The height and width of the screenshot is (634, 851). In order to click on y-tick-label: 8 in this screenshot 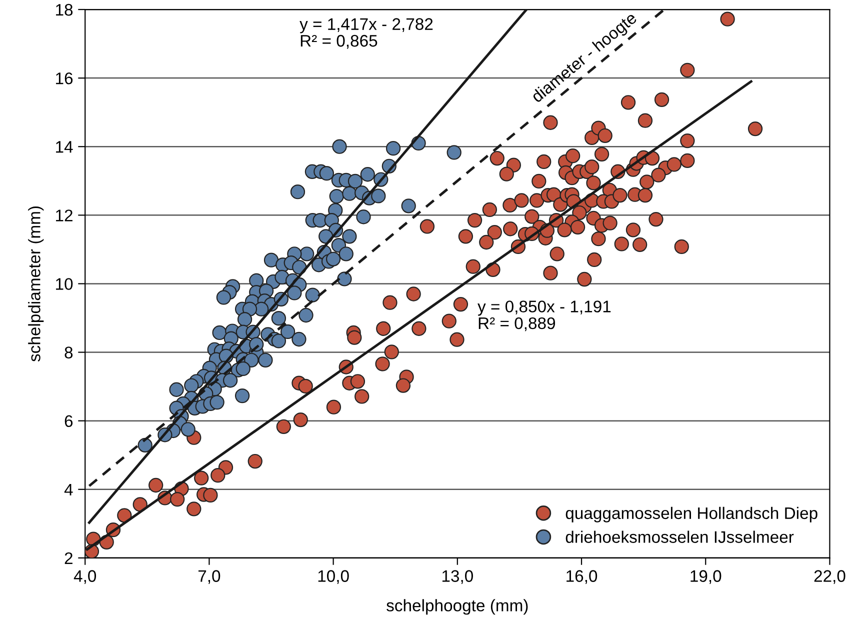, I will do `click(68, 352)`.